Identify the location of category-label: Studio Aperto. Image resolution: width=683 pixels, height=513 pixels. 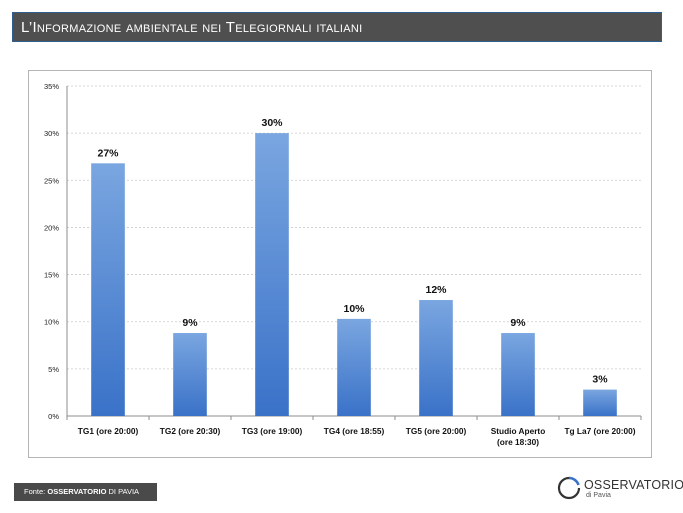
(518, 431).